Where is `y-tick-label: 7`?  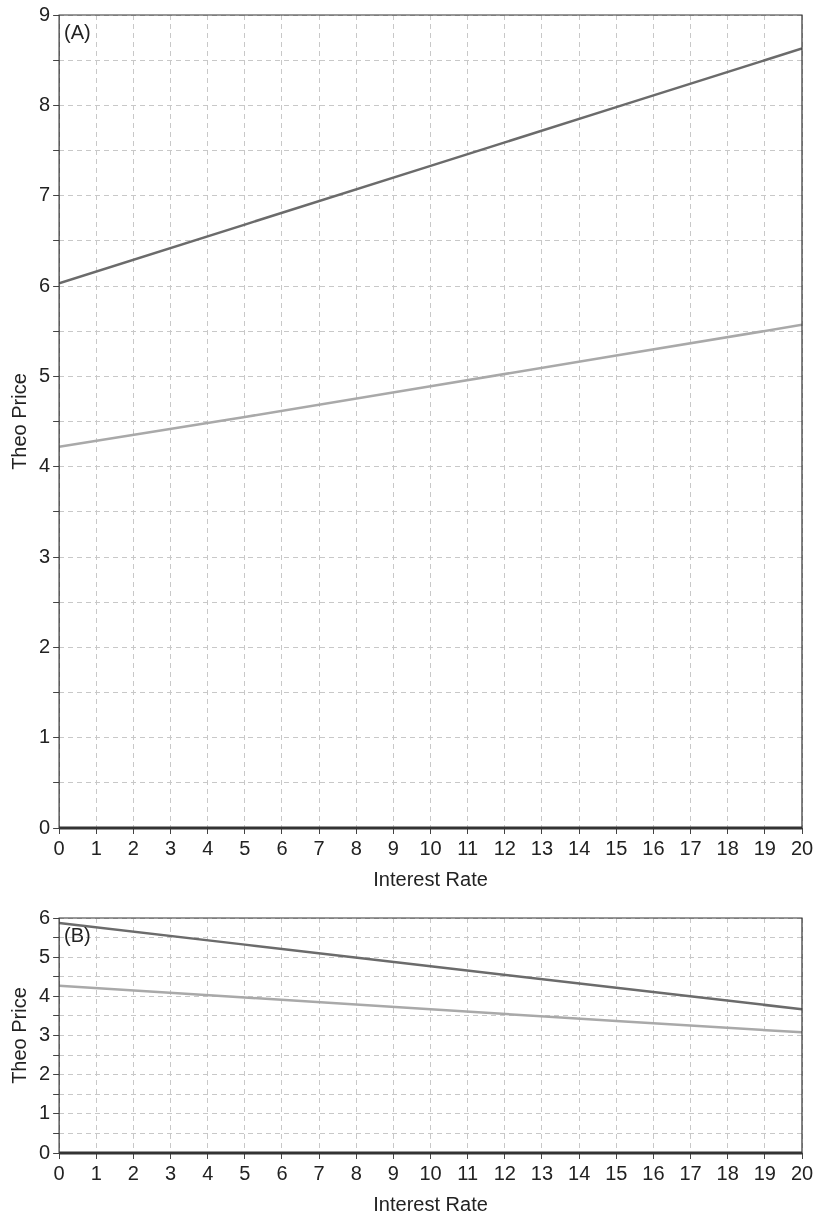 y-tick-label: 7 is located at coordinates (45, 194).